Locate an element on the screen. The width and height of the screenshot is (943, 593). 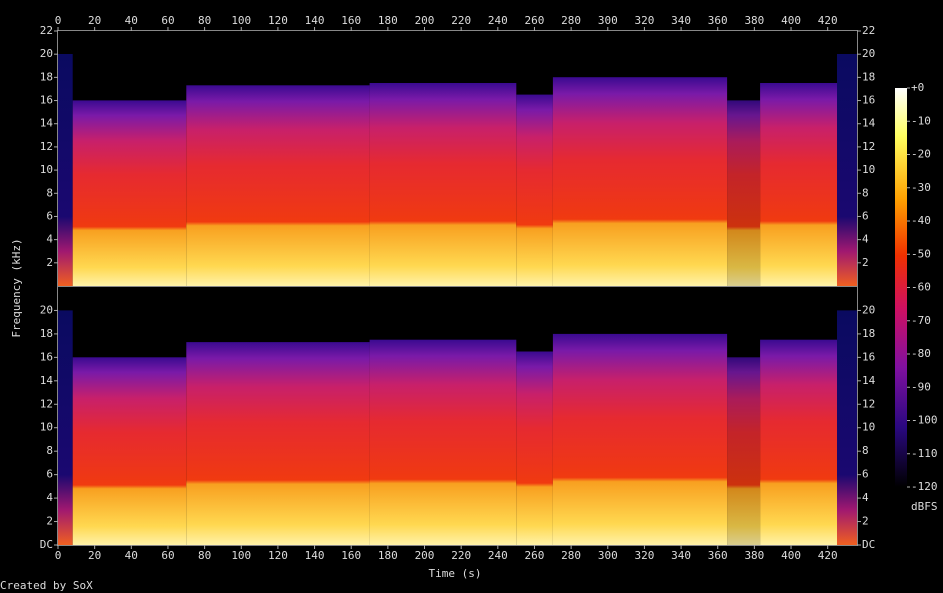
y-tick-label: DC is located at coordinates (868, 544).